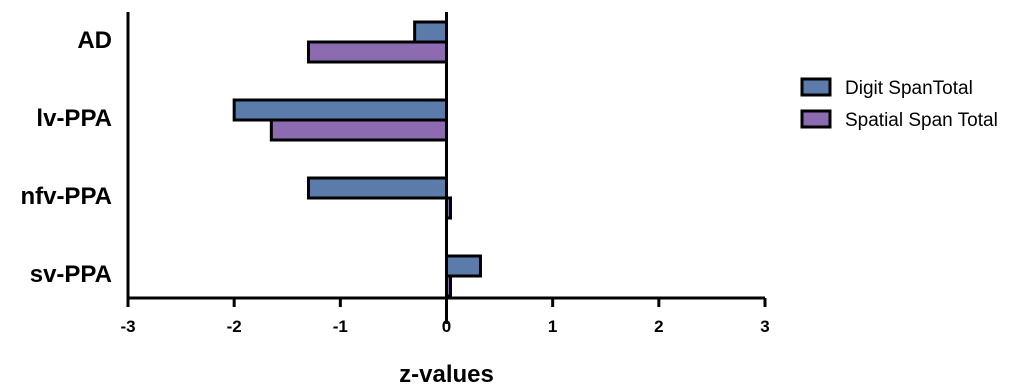 The image size is (1030, 392). I want to click on x-ticks: -3 -2 -1 0 1 2 3, so click(445, 317).